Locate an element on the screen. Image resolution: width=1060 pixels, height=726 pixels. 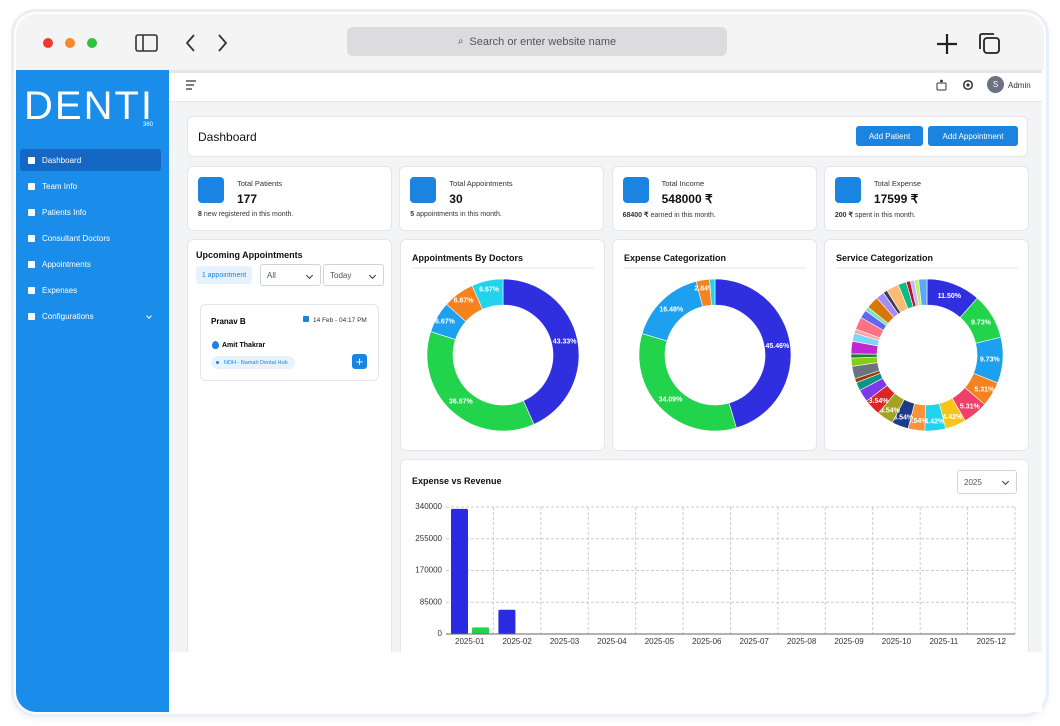
filter-value: All is located at coordinates (271, 275).